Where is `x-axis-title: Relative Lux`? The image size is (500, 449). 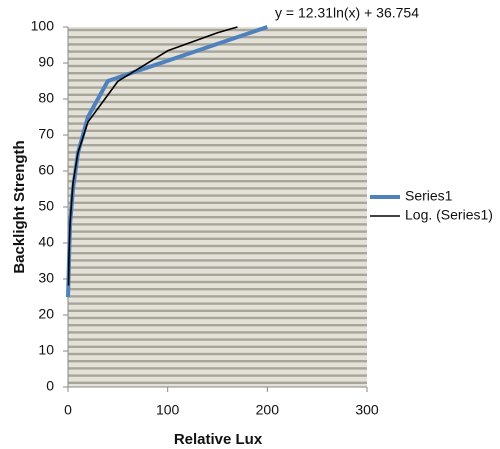
x-axis-title: Relative Lux is located at coordinates (218, 439).